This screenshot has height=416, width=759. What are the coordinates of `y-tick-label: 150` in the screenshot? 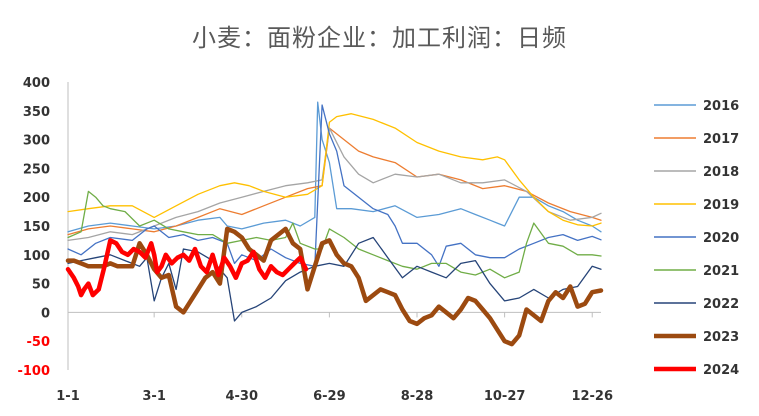 It's located at (36, 227).